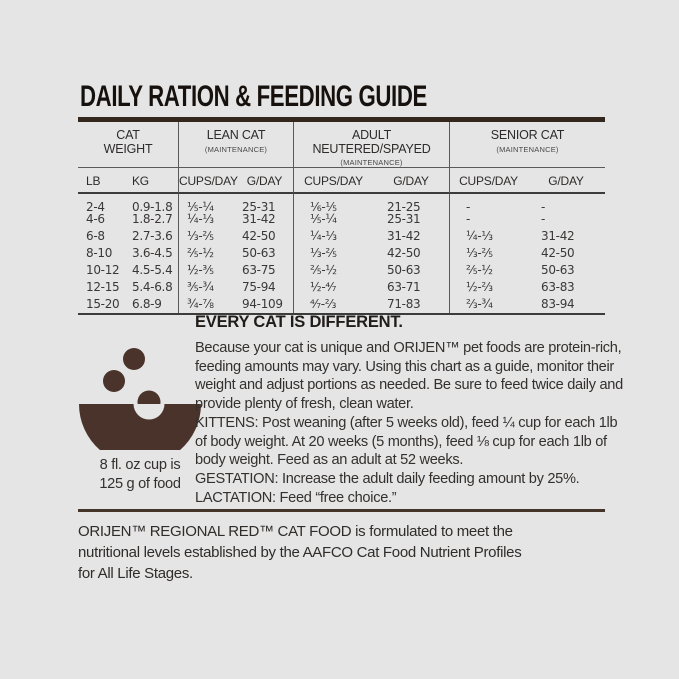 The image size is (679, 679). What do you see at coordinates (333, 204) in the screenshot?
I see `table-cell: ⅙-⅕` at bounding box center [333, 204].